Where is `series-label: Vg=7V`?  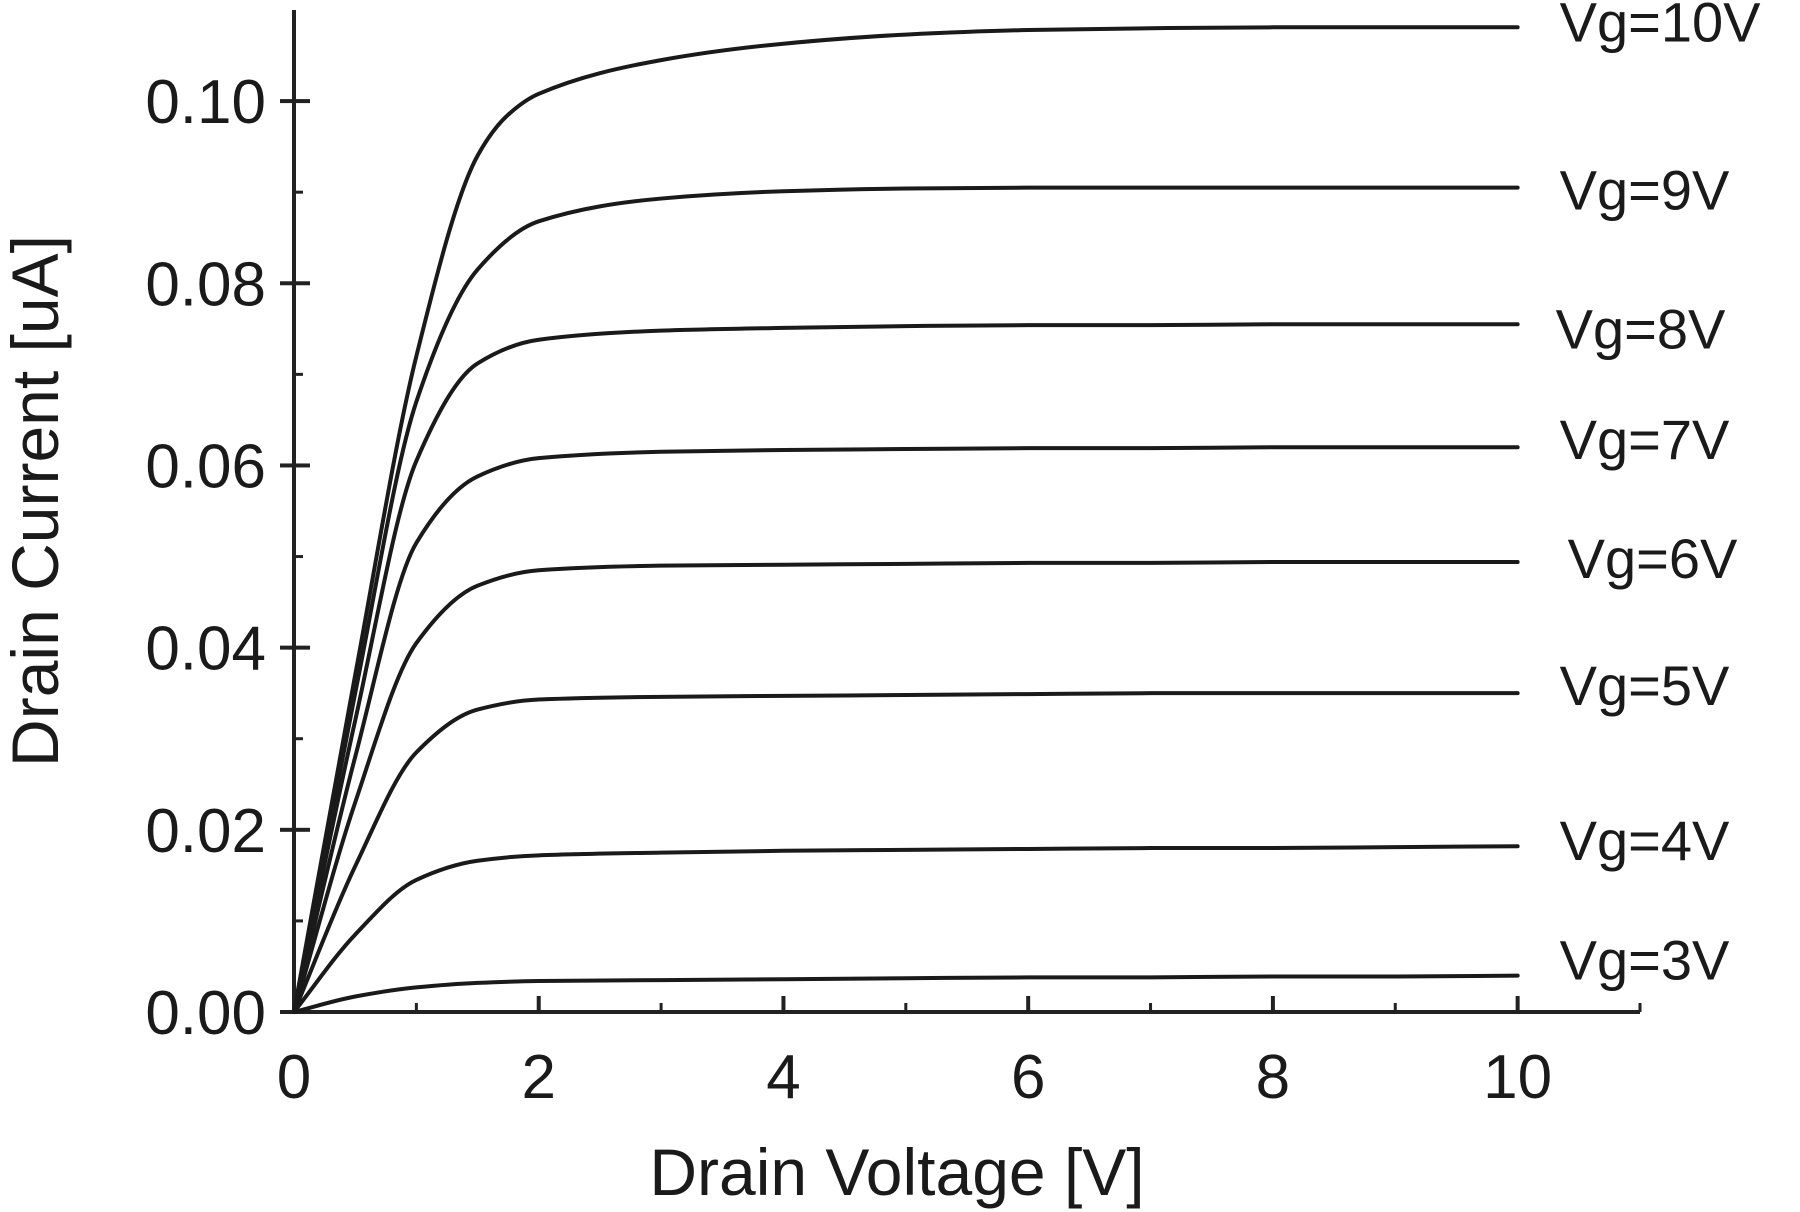 series-label: Vg=7V is located at coordinates (1645, 439).